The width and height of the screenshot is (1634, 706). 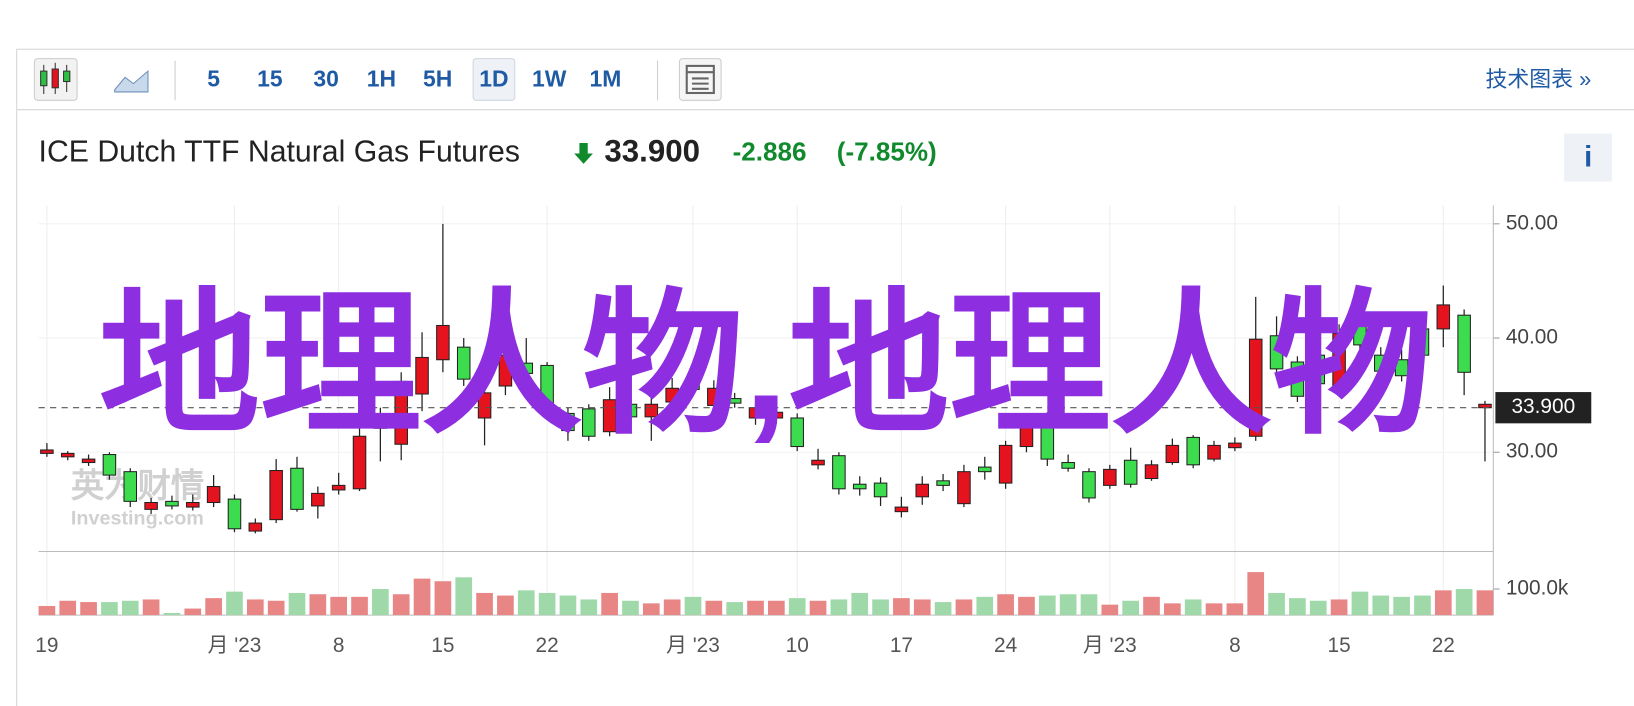 What do you see at coordinates (493, 79) in the screenshot?
I see `interval-button: 1D` at bounding box center [493, 79].